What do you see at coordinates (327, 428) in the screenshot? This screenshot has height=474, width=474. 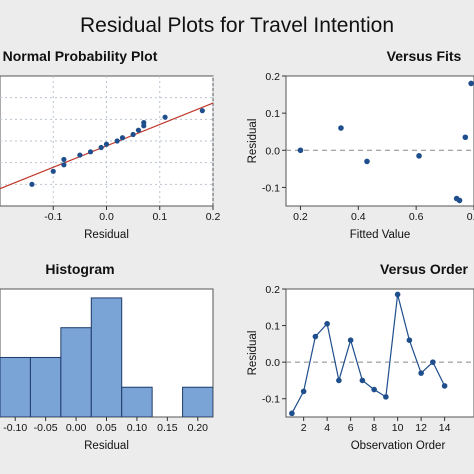 I see `x-tick-label: 4` at bounding box center [327, 428].